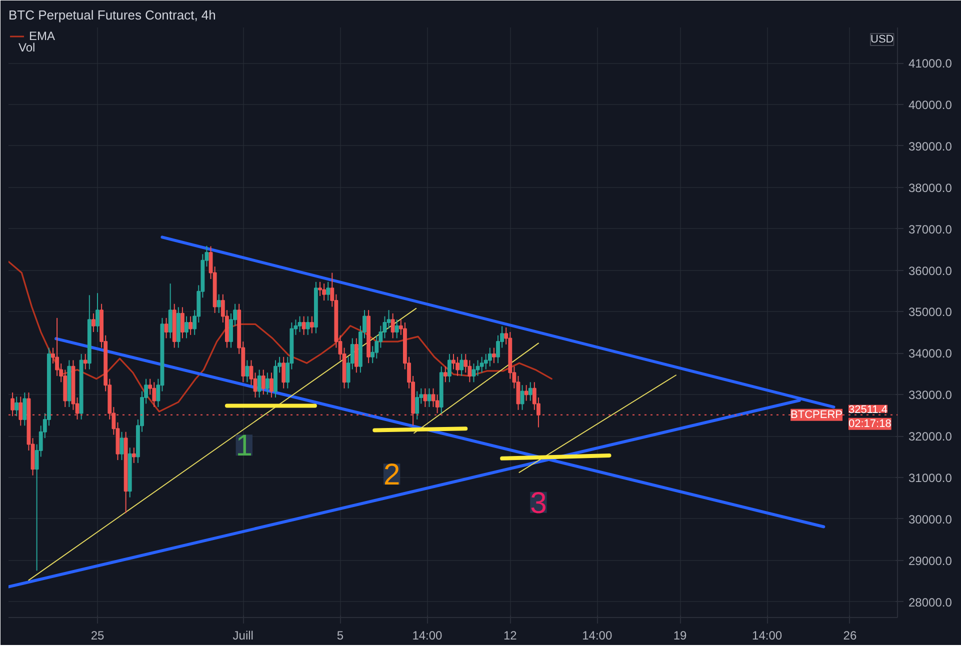 This screenshot has width=961, height=649. I want to click on annotation: 2, so click(391, 475).